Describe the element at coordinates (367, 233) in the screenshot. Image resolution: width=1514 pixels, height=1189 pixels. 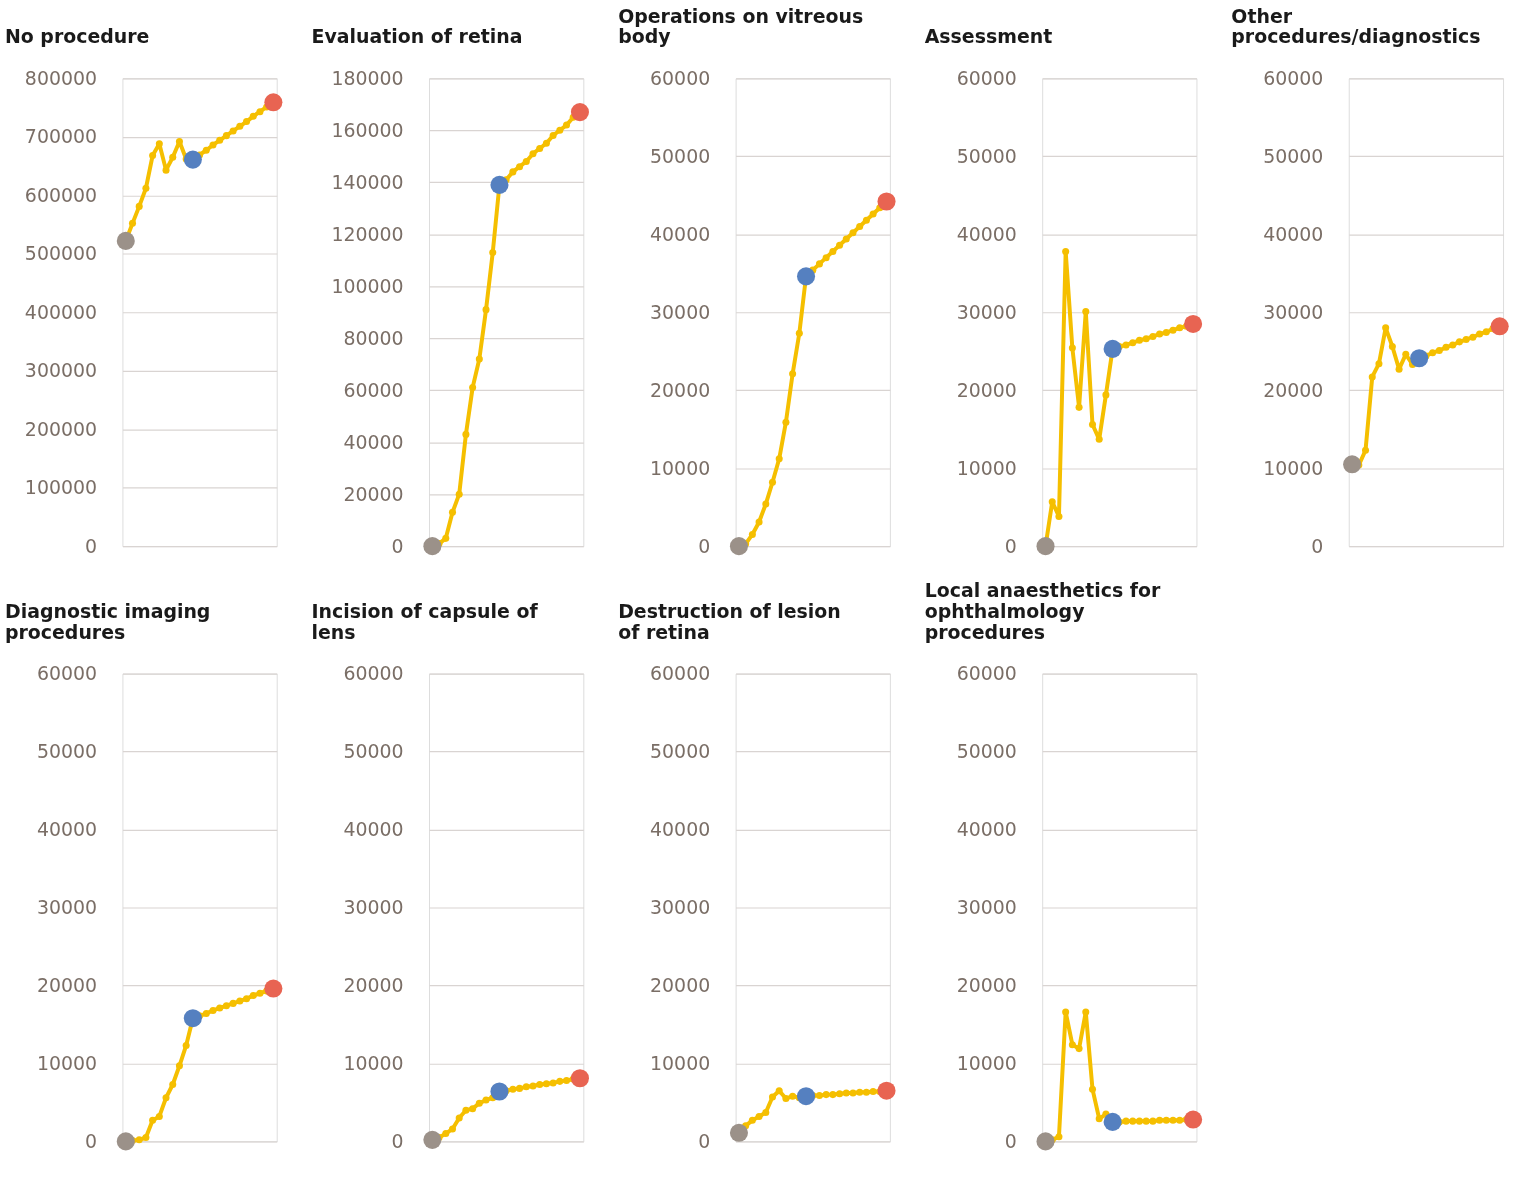
I see `y-tick-label: 120000` at that location.